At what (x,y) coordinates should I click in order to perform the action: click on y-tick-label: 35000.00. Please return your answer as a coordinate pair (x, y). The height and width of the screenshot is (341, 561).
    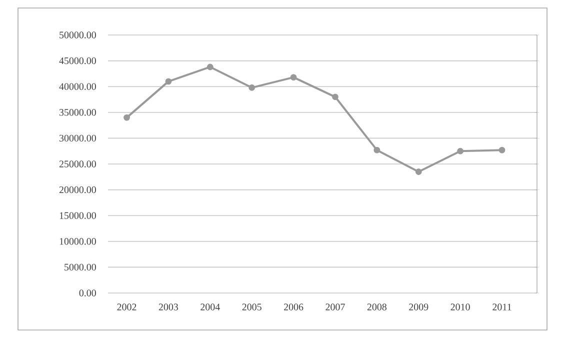
    Looking at the image, I should click on (77, 112).